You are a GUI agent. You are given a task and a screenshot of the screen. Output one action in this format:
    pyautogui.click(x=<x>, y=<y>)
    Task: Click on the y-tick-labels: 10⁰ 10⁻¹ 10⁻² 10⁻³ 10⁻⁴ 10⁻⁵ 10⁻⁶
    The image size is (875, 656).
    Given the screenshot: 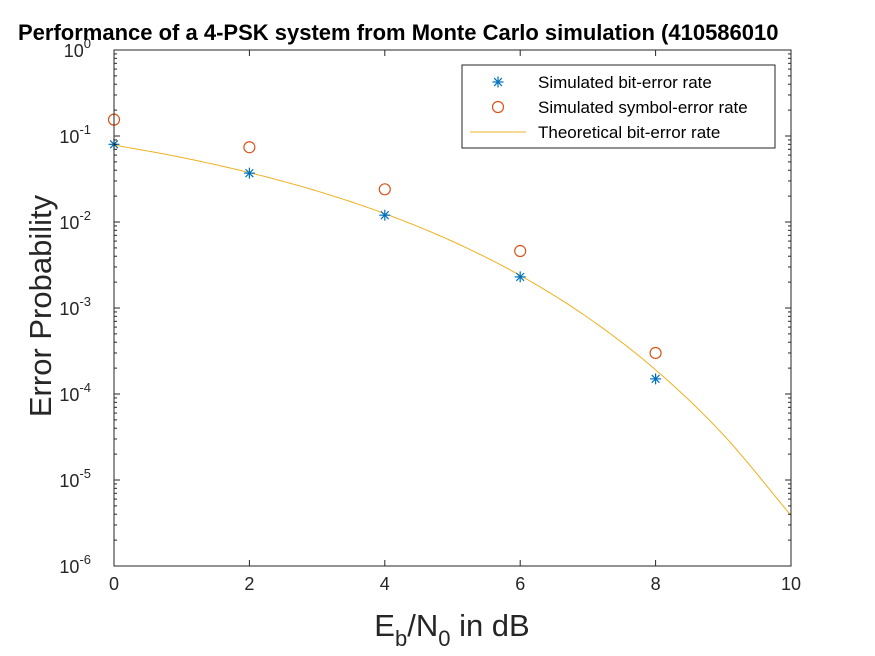 What is the action you would take?
    pyautogui.click(x=75, y=306)
    